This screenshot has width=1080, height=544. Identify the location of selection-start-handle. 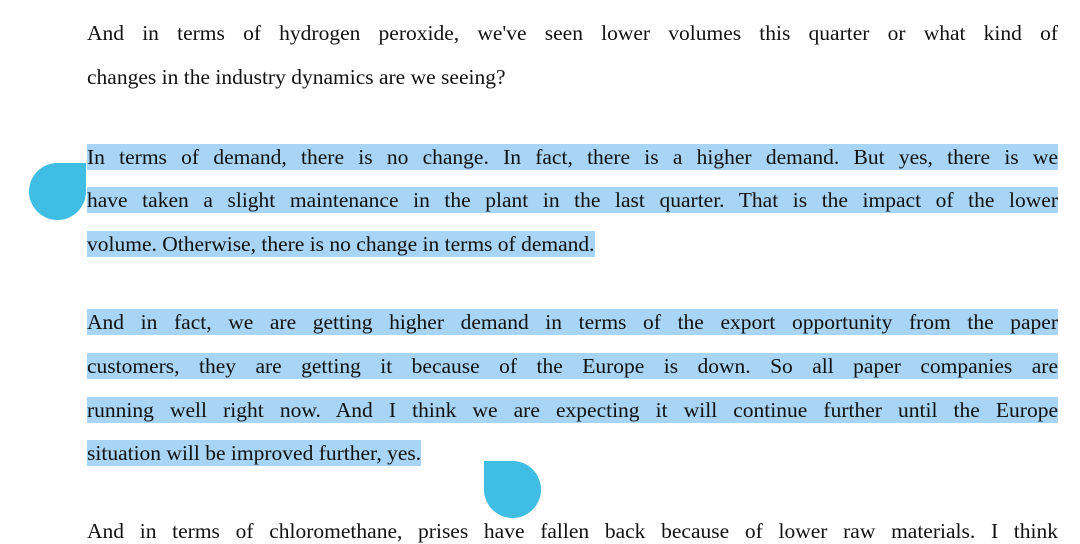
(57, 191).